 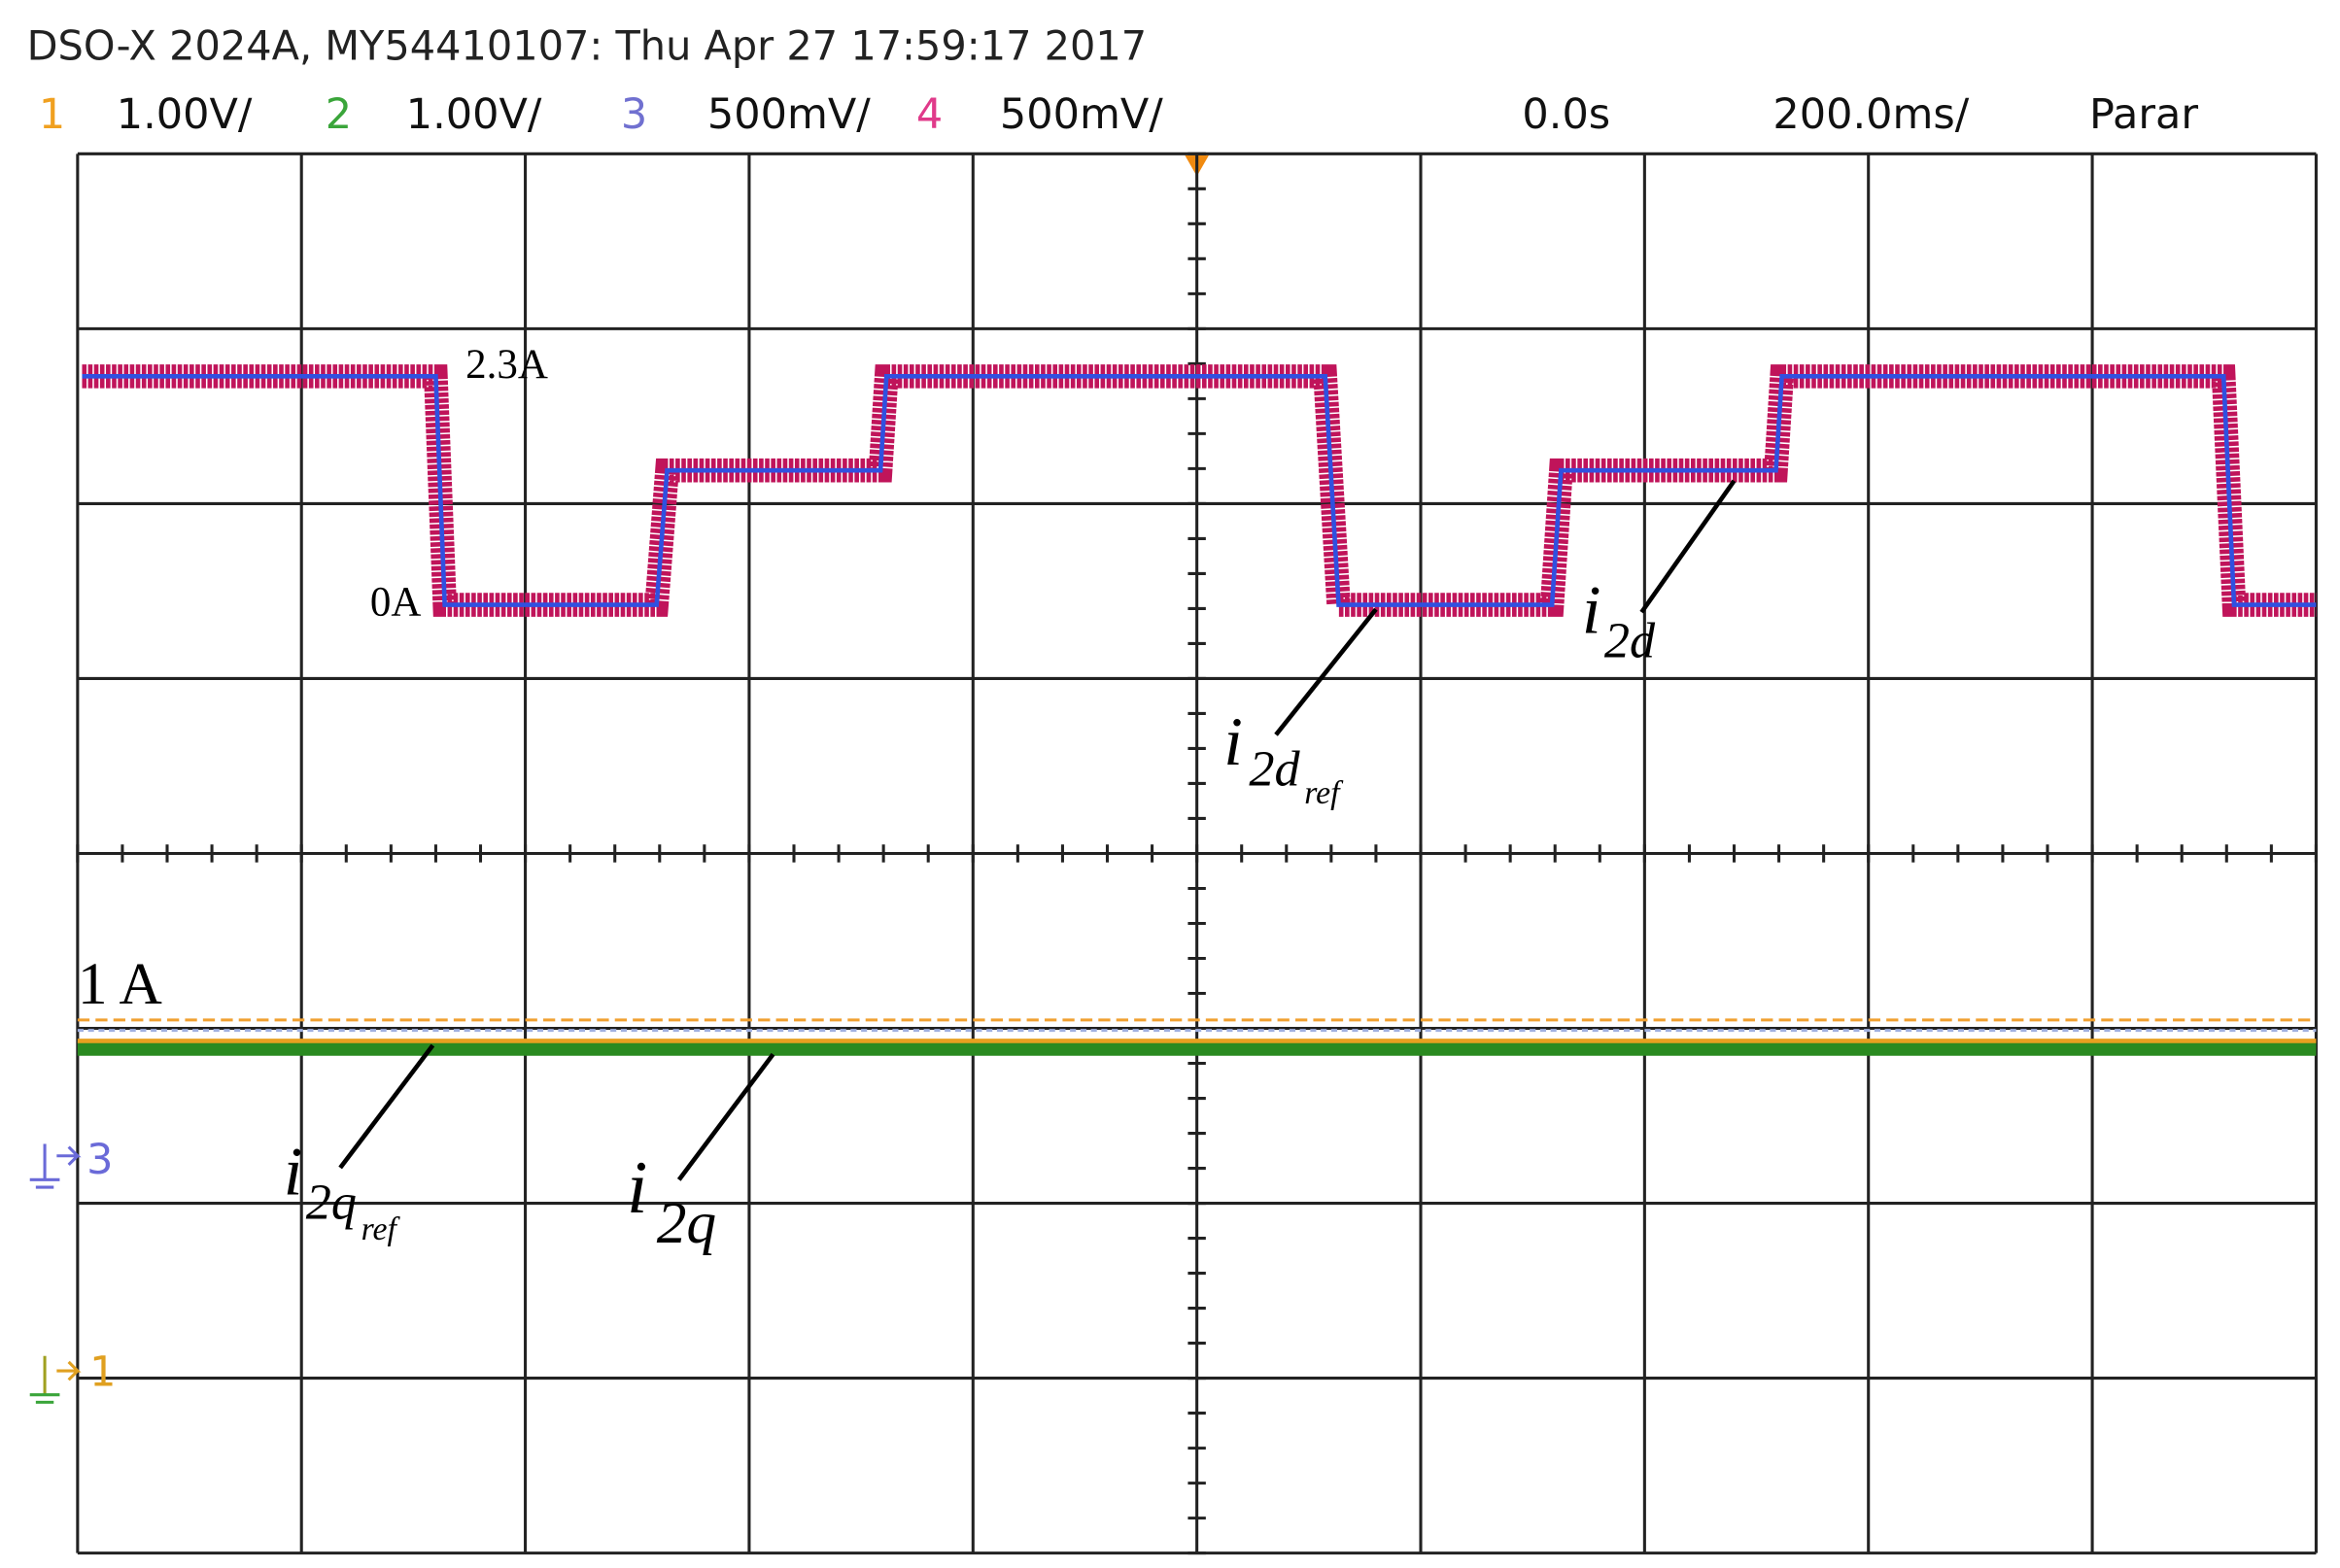 I want to click on ch4-number: 4, so click(x=929, y=114).